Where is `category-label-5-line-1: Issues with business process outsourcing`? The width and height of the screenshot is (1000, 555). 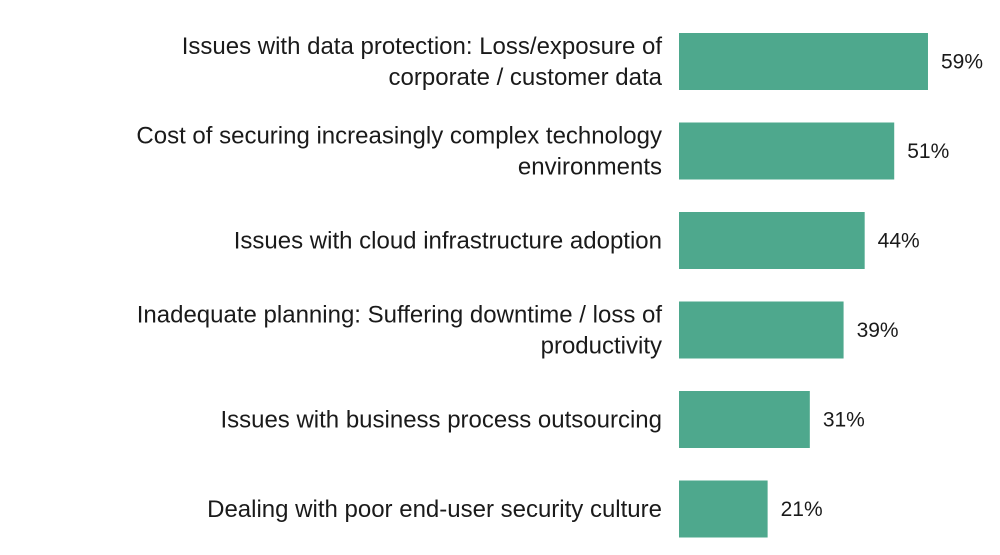 category-label-5-line-1: Issues with business process outsourcing is located at coordinates (441, 420).